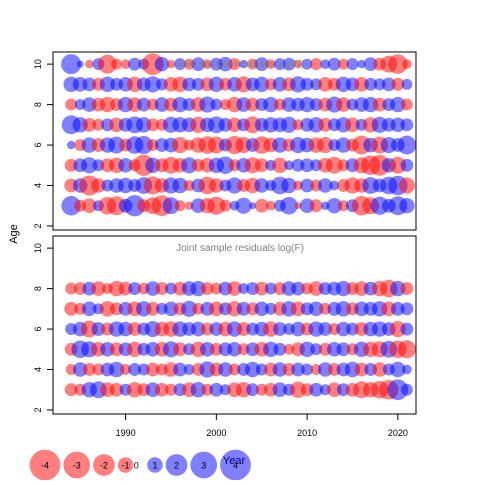  Describe the element at coordinates (136, 466) in the screenshot. I see `legend-label: 0` at that location.